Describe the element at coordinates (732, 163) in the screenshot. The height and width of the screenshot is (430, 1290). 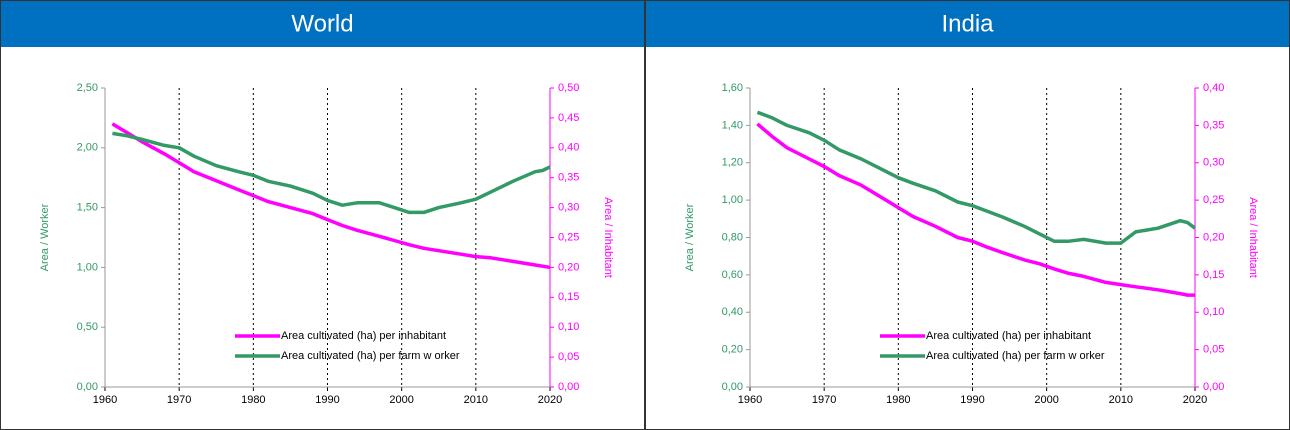
I see `y-tick-label: 1,20` at that location.